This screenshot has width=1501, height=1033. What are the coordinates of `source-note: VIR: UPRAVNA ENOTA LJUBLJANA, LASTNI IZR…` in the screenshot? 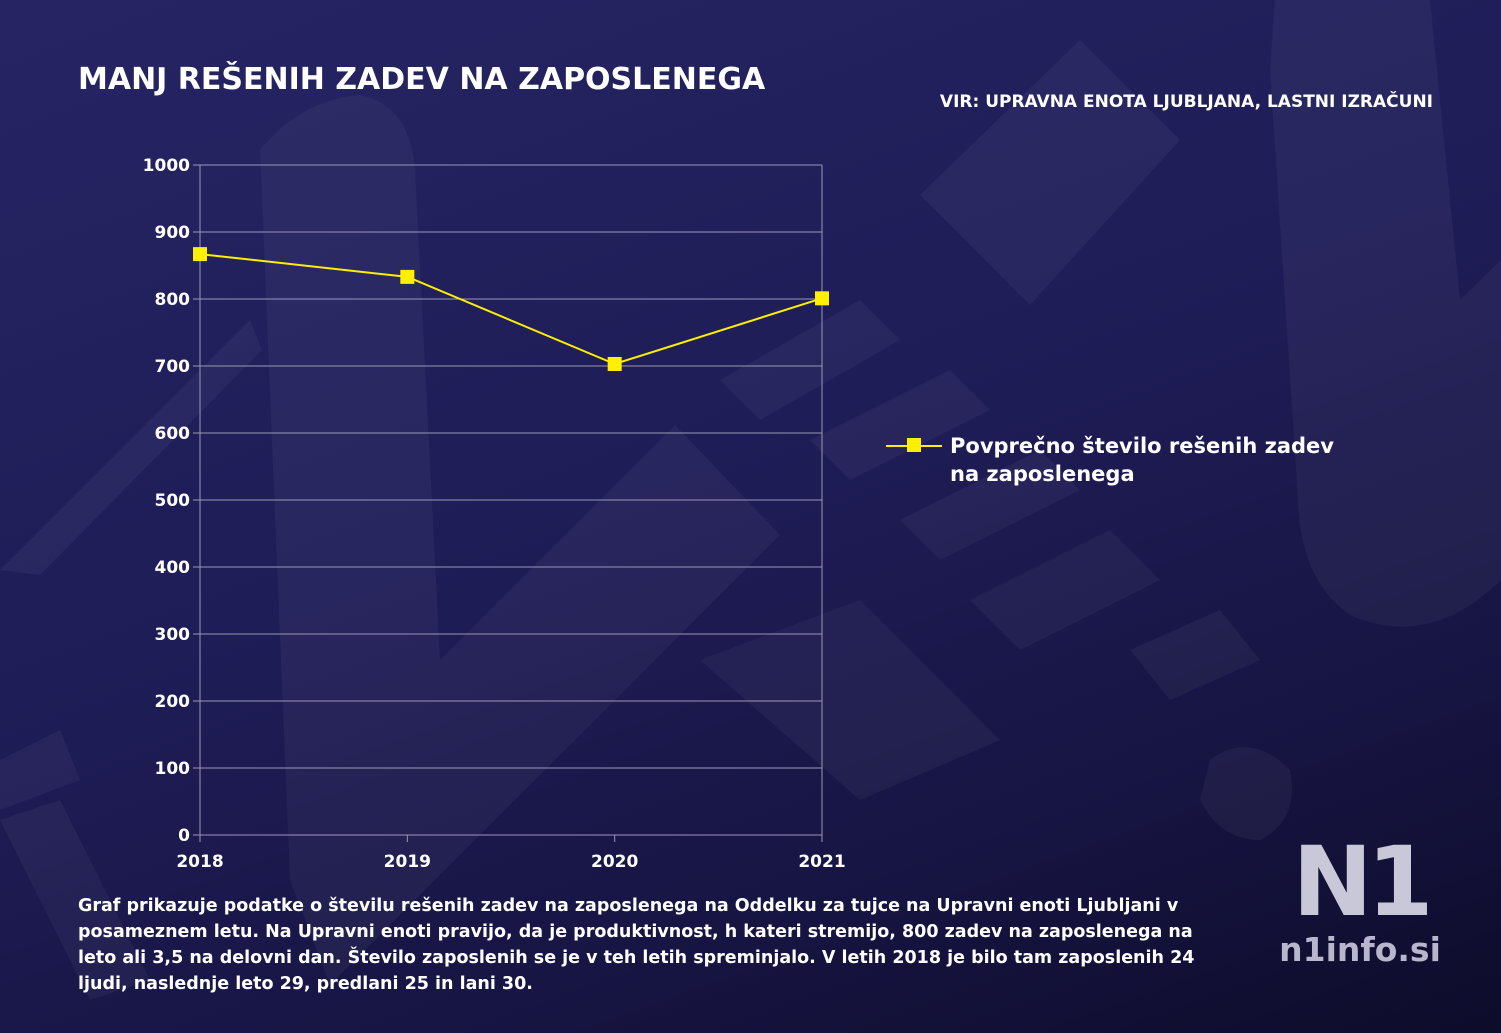 It's located at (1186, 102).